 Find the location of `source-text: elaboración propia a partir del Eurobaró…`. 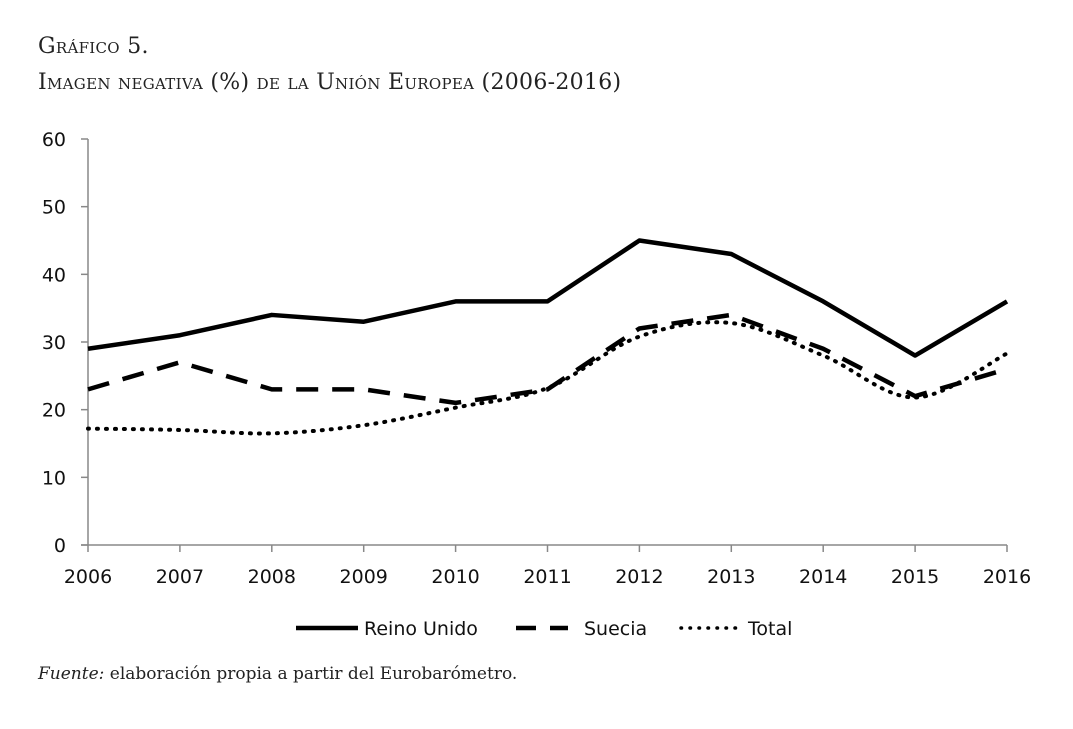

source-text: elaboración propia a partir del Eurobaró… is located at coordinates (311, 674).